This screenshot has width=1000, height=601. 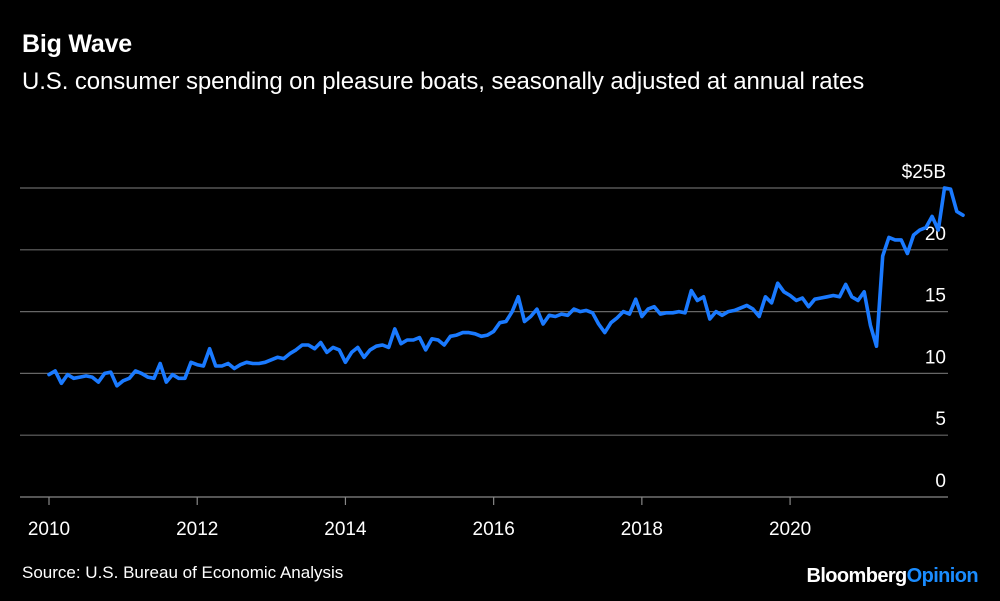 I want to click on y-tick-label-5: 5, so click(x=940, y=419).